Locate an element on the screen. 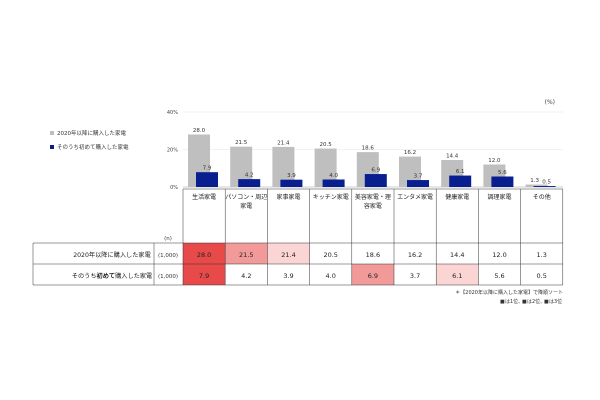  table-cell: 3.7 is located at coordinates (415, 276).